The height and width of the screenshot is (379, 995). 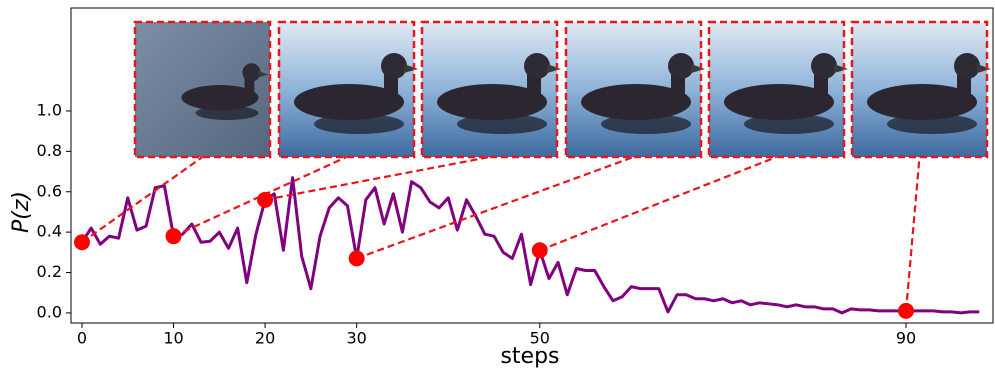 I want to click on x-tick-label: 0, so click(x=82, y=338).